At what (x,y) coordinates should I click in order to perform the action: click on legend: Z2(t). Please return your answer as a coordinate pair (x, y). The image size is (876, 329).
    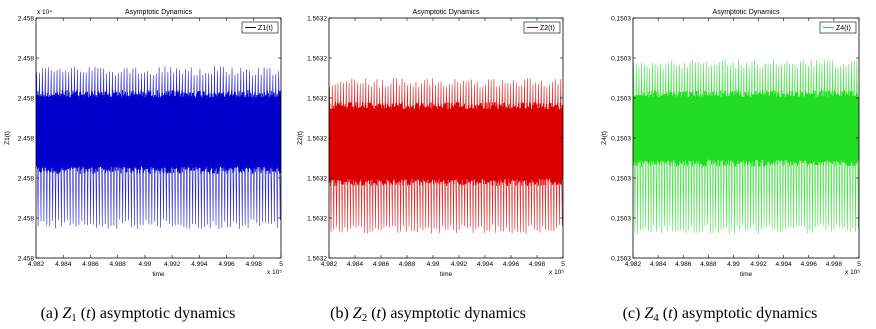
    Looking at the image, I should click on (542, 27).